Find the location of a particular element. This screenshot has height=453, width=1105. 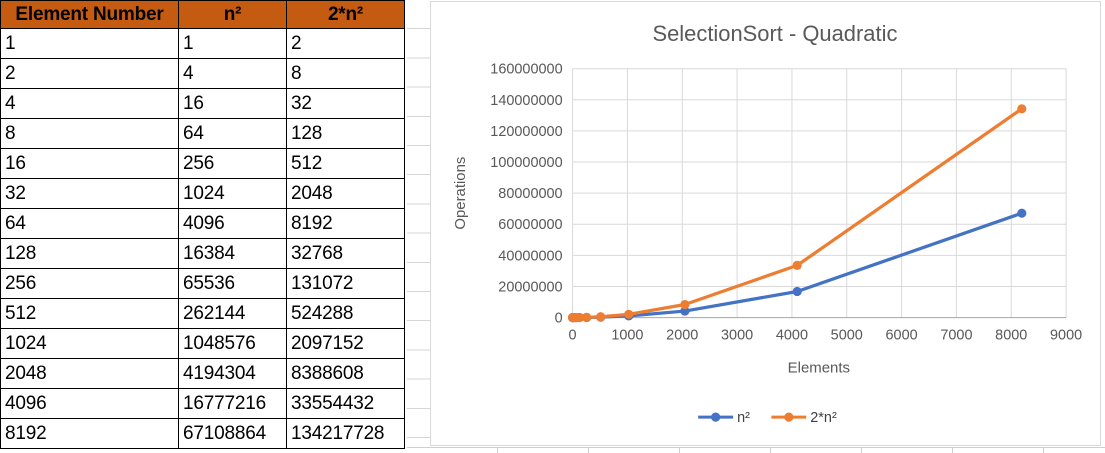

table-cell: 8388608 is located at coordinates (345, 373).